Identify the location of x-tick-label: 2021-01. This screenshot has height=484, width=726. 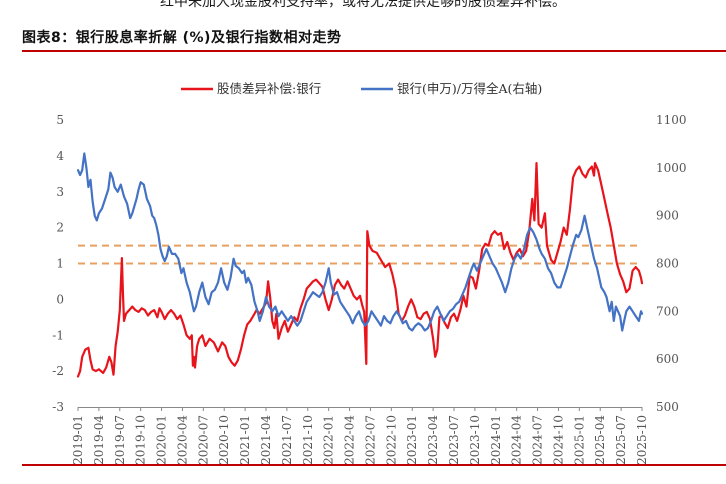
(245, 440).